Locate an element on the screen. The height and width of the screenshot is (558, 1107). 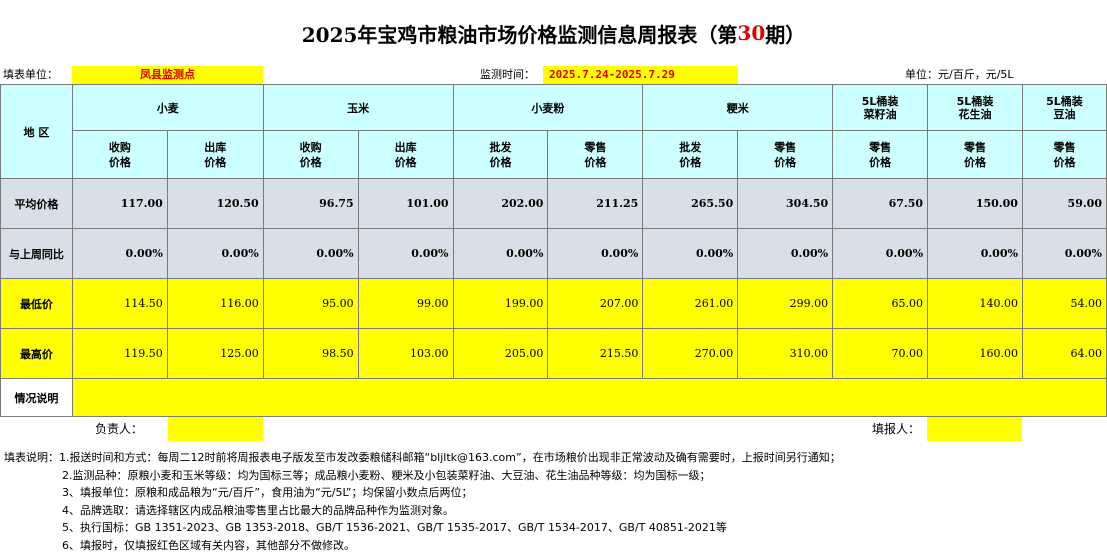
unit-value-field: 凤县监测点 is located at coordinates (167, 75).